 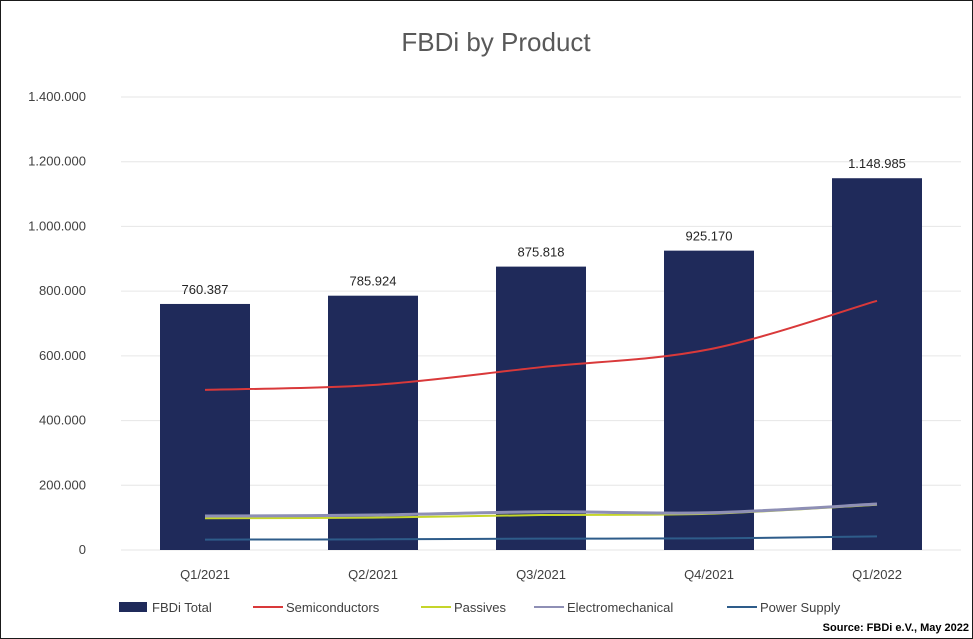 What do you see at coordinates (333, 607) in the screenshot?
I see `legend-label: Semiconductors` at bounding box center [333, 607].